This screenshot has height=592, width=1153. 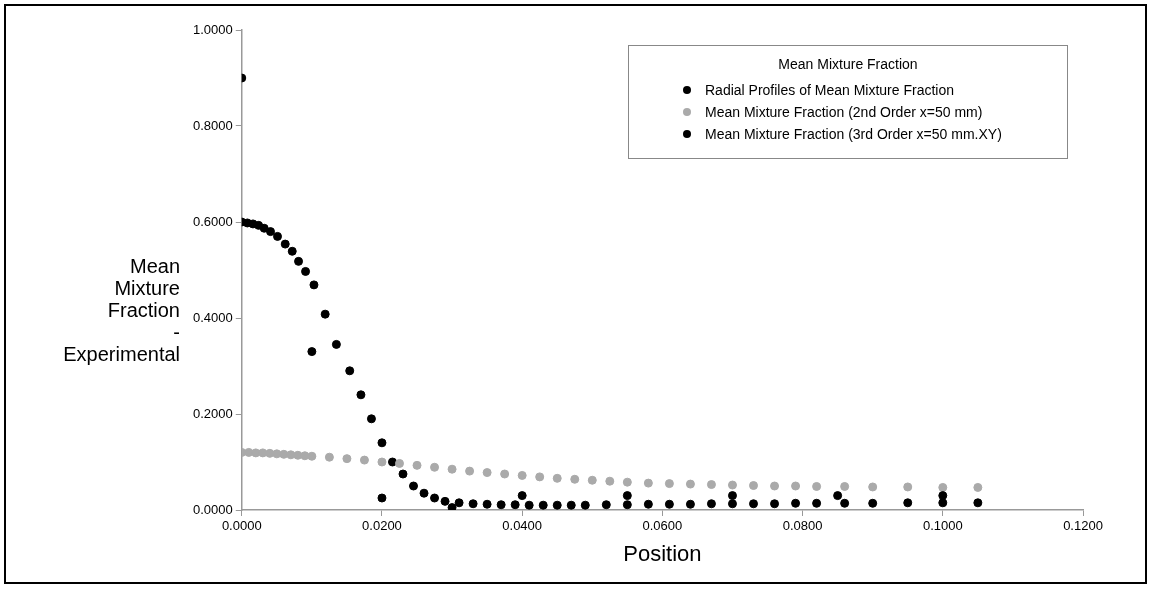 What do you see at coordinates (942, 526) in the screenshot?
I see `x-tick-label: 0.1000` at bounding box center [942, 526].